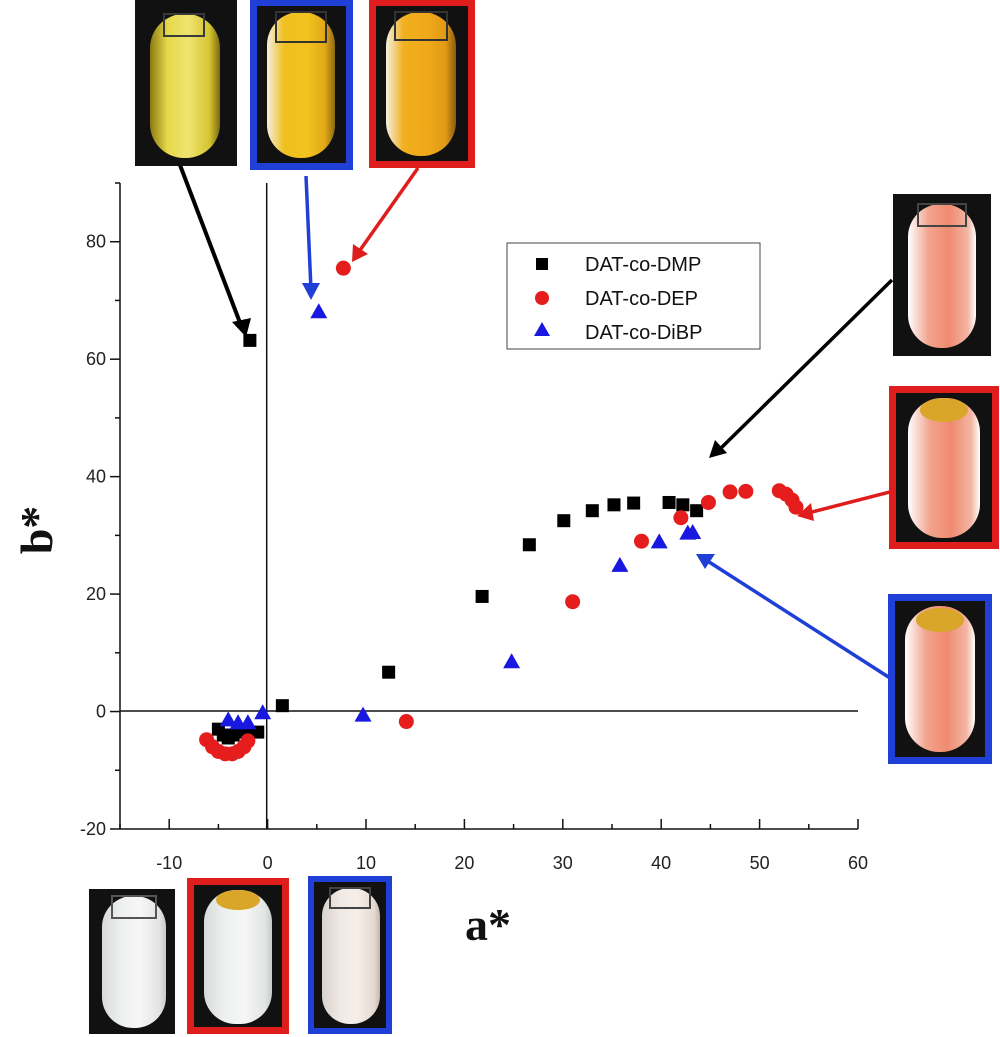 The height and width of the screenshot is (1037, 1000). I want to click on y-ticks, so click(115, 506).